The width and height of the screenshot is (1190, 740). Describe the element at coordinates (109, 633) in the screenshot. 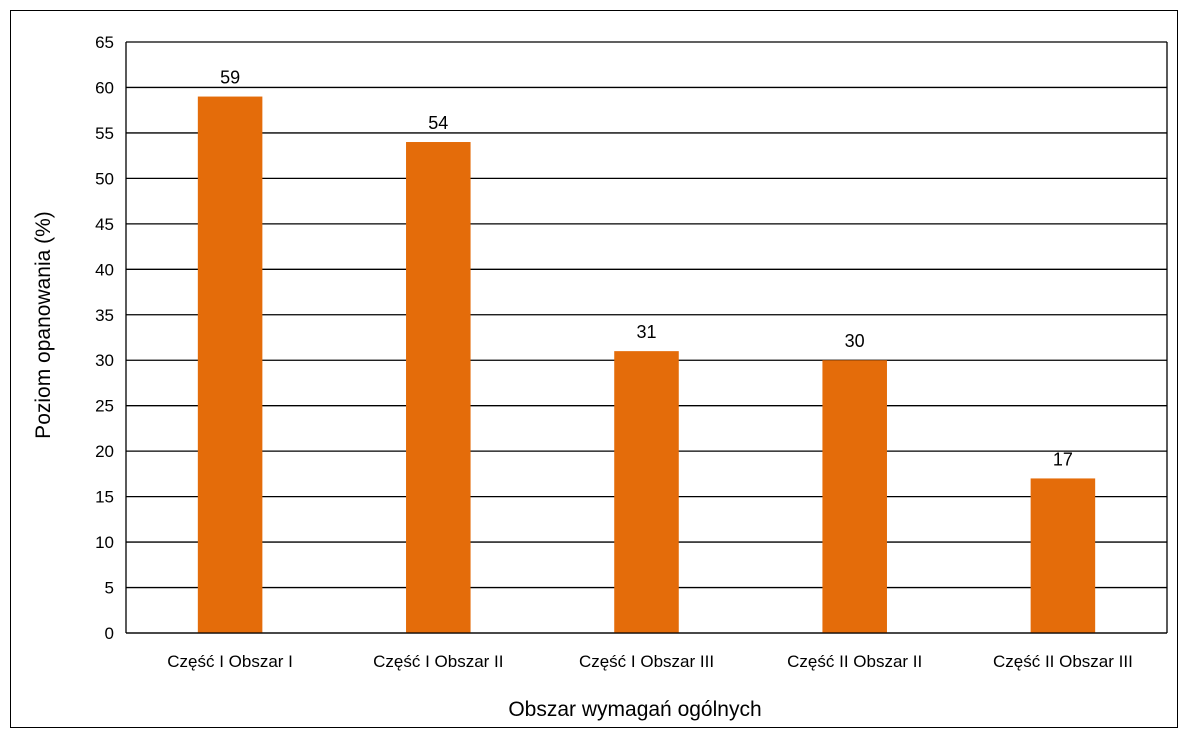

I see `y-tick-label: 0` at that location.